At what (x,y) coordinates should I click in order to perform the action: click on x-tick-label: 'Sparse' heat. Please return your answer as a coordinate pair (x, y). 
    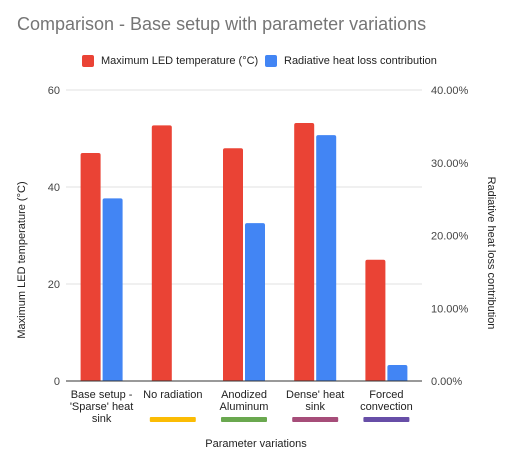
    Looking at the image, I should click on (102, 407).